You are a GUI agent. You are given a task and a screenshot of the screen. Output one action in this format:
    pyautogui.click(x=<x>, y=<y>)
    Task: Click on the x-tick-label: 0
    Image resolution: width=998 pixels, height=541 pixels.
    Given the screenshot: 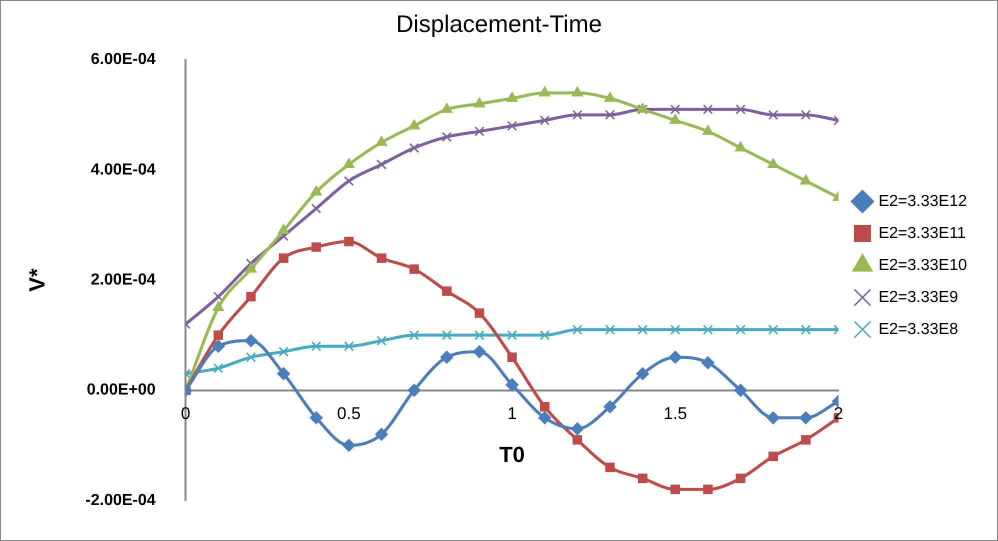 What is the action you would take?
    pyautogui.click(x=185, y=414)
    